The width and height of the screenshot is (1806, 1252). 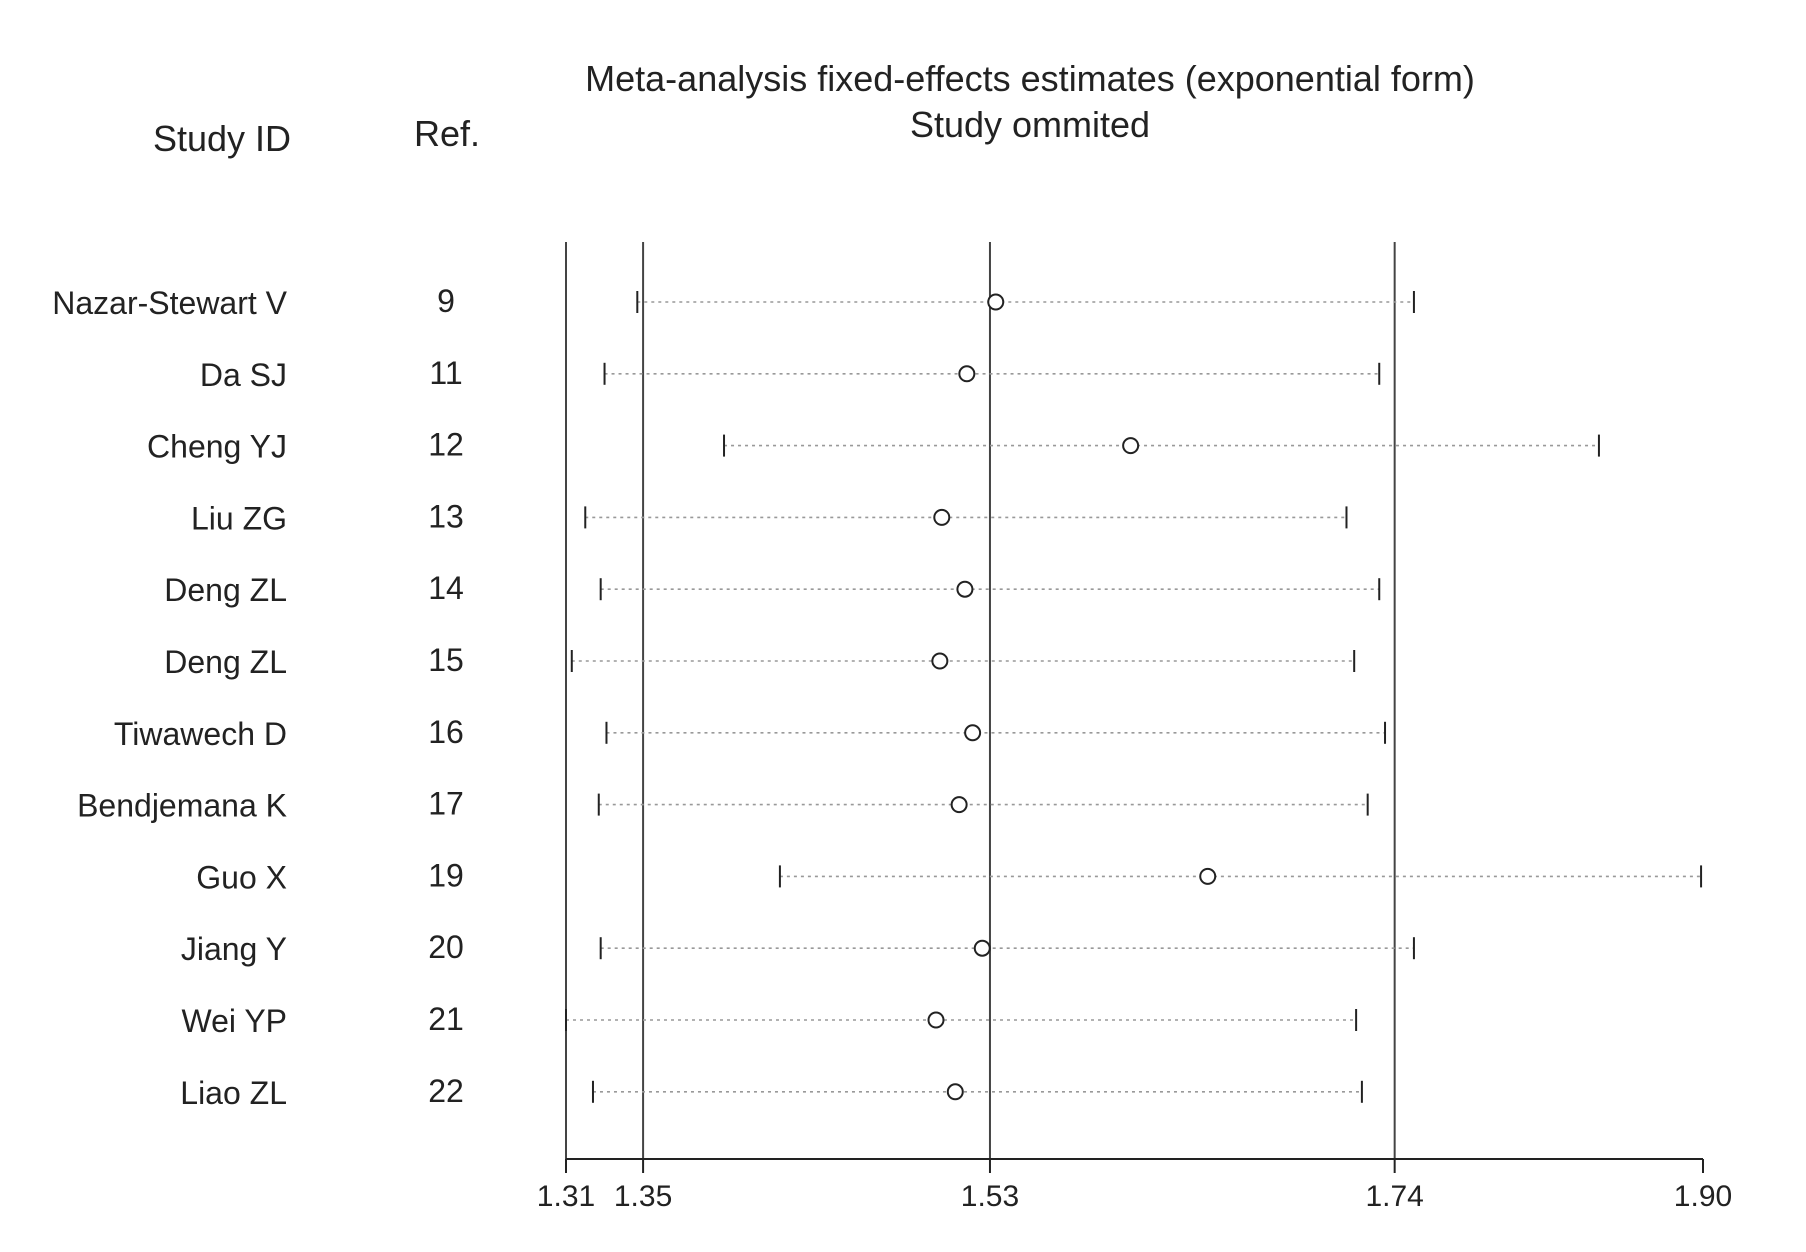 I want to click on study-label-11: Liao ZL, so click(x=233, y=1093).